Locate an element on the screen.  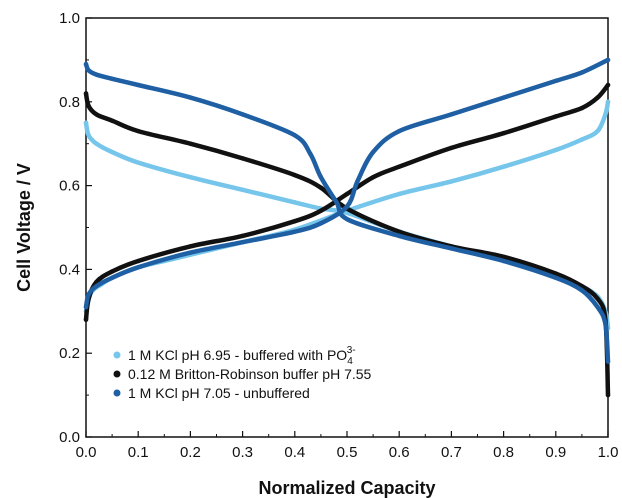
x-axis-label: Normalized Capacity is located at coordinates (346, 488).